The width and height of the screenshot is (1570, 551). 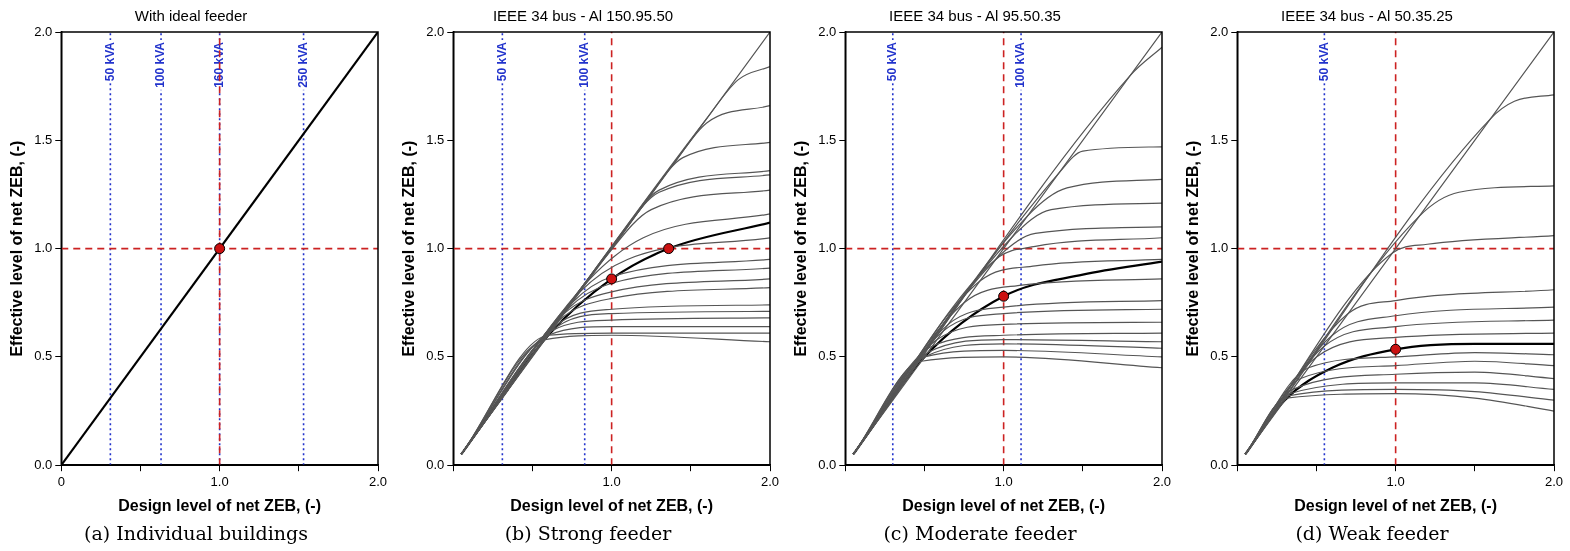 I want to click on text: (c) Moderate feeder, so click(x=980, y=533).